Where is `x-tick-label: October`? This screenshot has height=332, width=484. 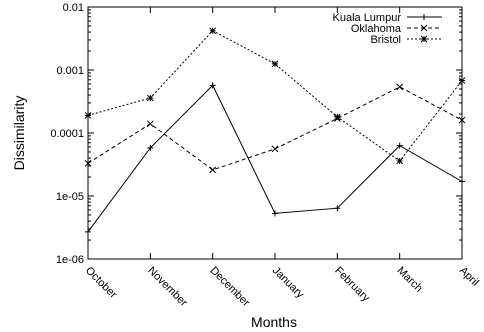
x-tick-label: October is located at coordinates (101, 283).